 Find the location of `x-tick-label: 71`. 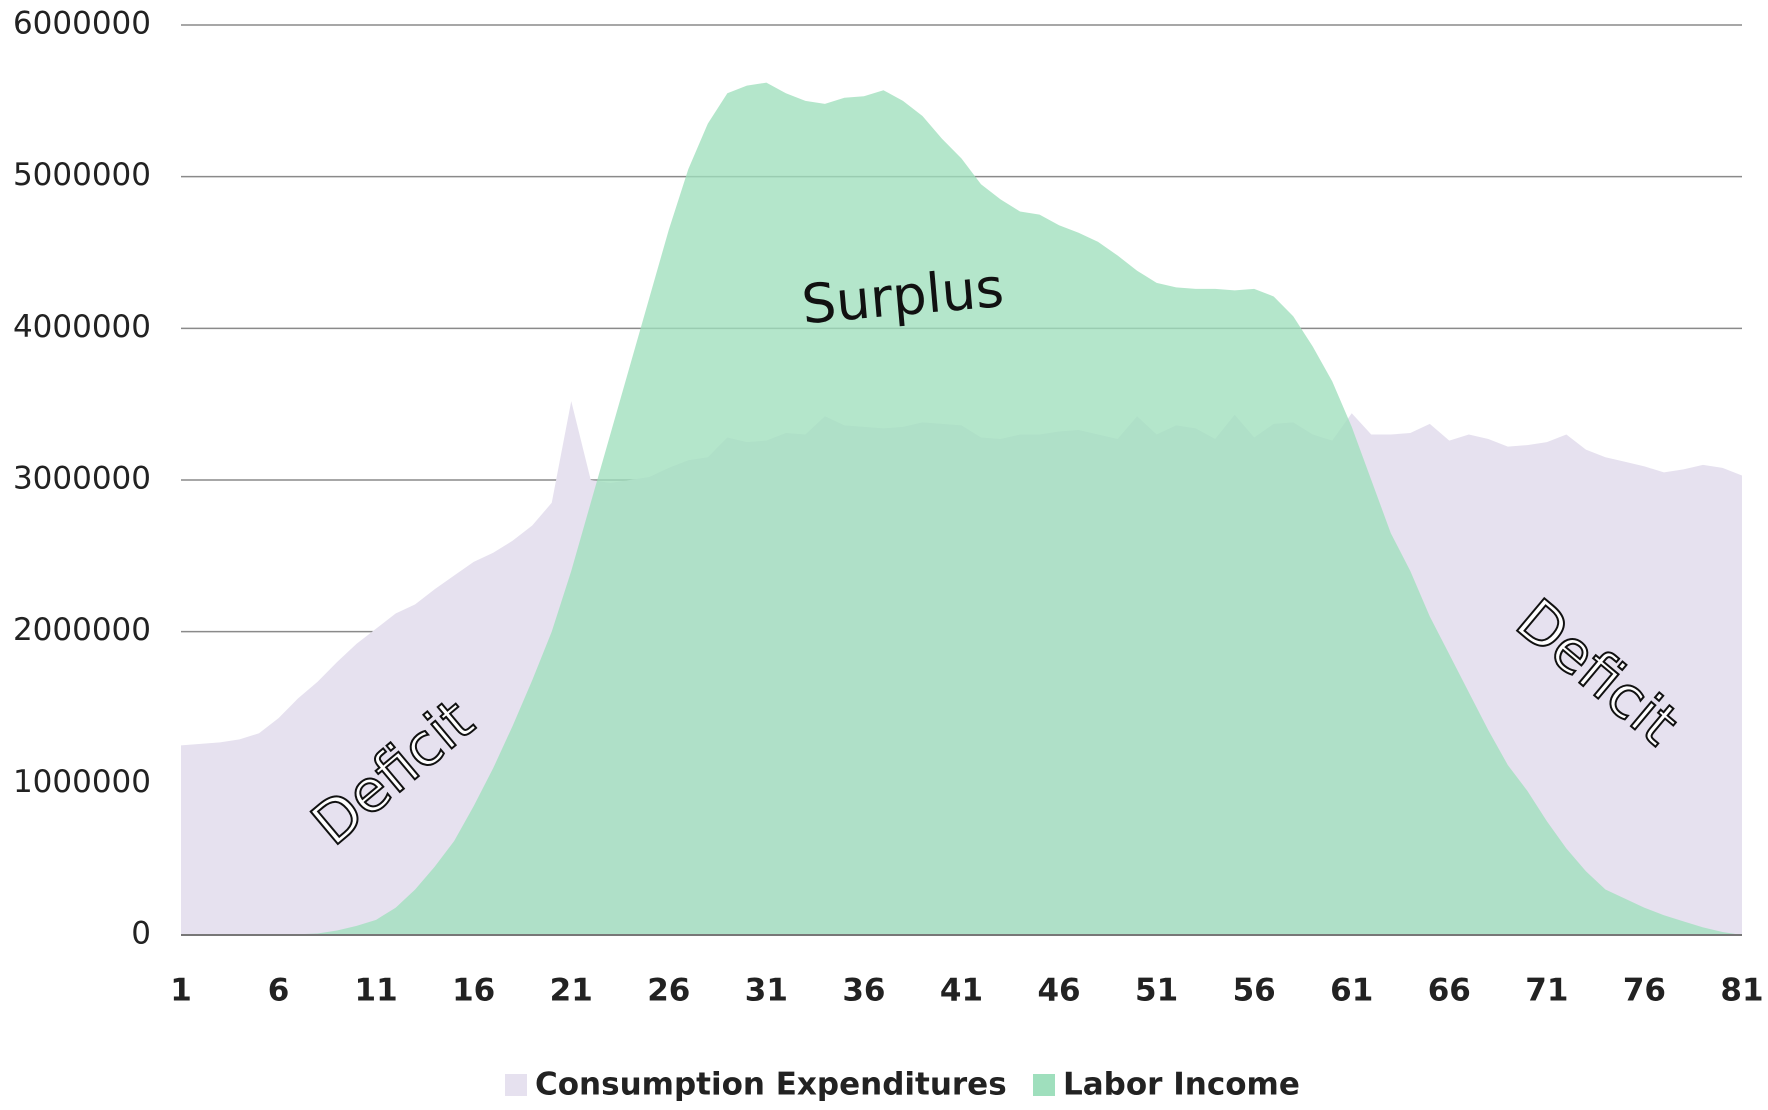

x-tick-label: 71 is located at coordinates (1546, 991).